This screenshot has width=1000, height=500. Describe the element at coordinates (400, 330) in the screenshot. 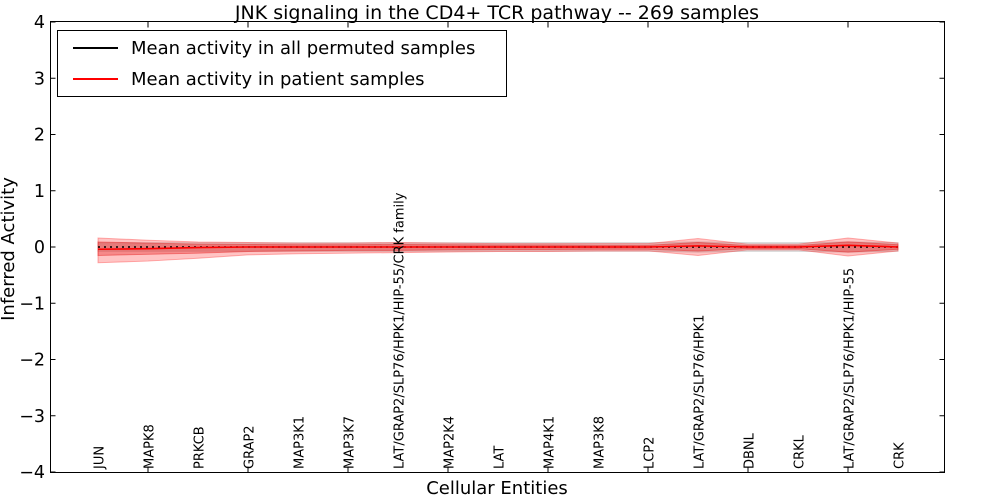

I see `x-category-label: LAT/GRAP2/SLP76/HPK1/HIP-55/CRK family` at that location.